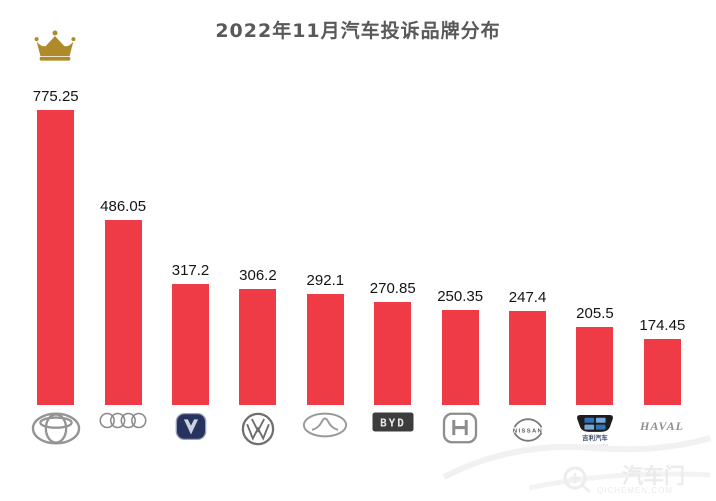  What do you see at coordinates (653, 476) in the screenshot?
I see `watermark-site-name: 汽车门` at bounding box center [653, 476].